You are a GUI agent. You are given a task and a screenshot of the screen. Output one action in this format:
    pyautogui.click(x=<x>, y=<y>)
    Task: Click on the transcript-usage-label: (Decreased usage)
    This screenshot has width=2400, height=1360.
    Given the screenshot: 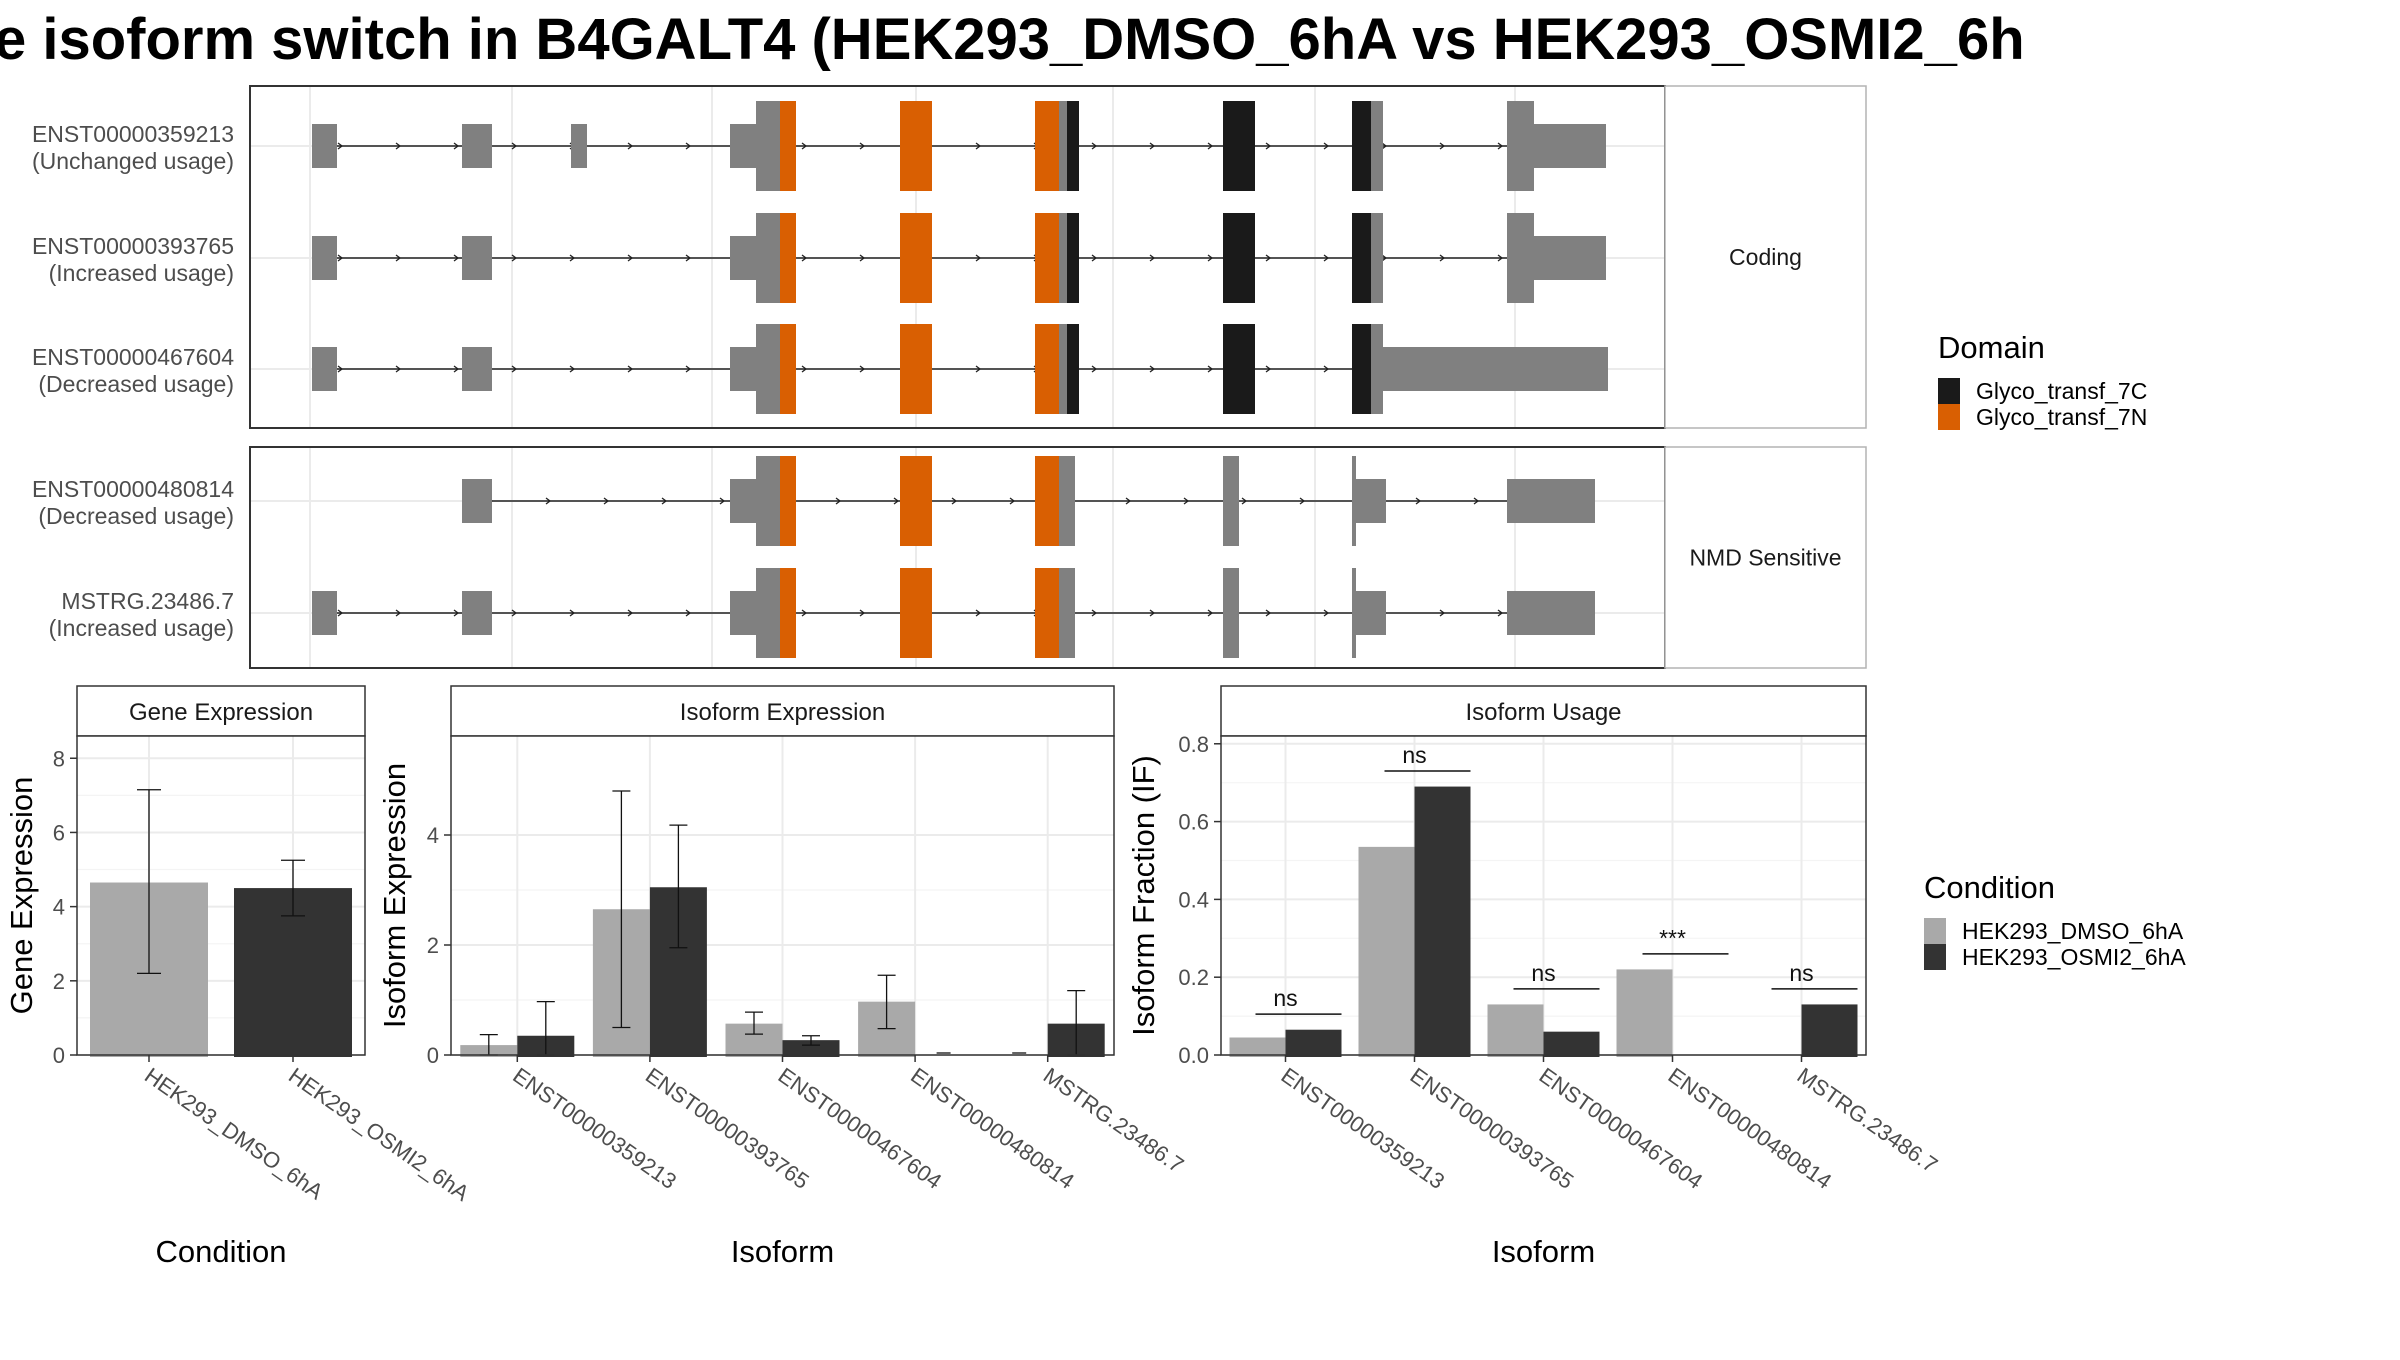 What is the action you would take?
    pyautogui.click(x=136, y=384)
    